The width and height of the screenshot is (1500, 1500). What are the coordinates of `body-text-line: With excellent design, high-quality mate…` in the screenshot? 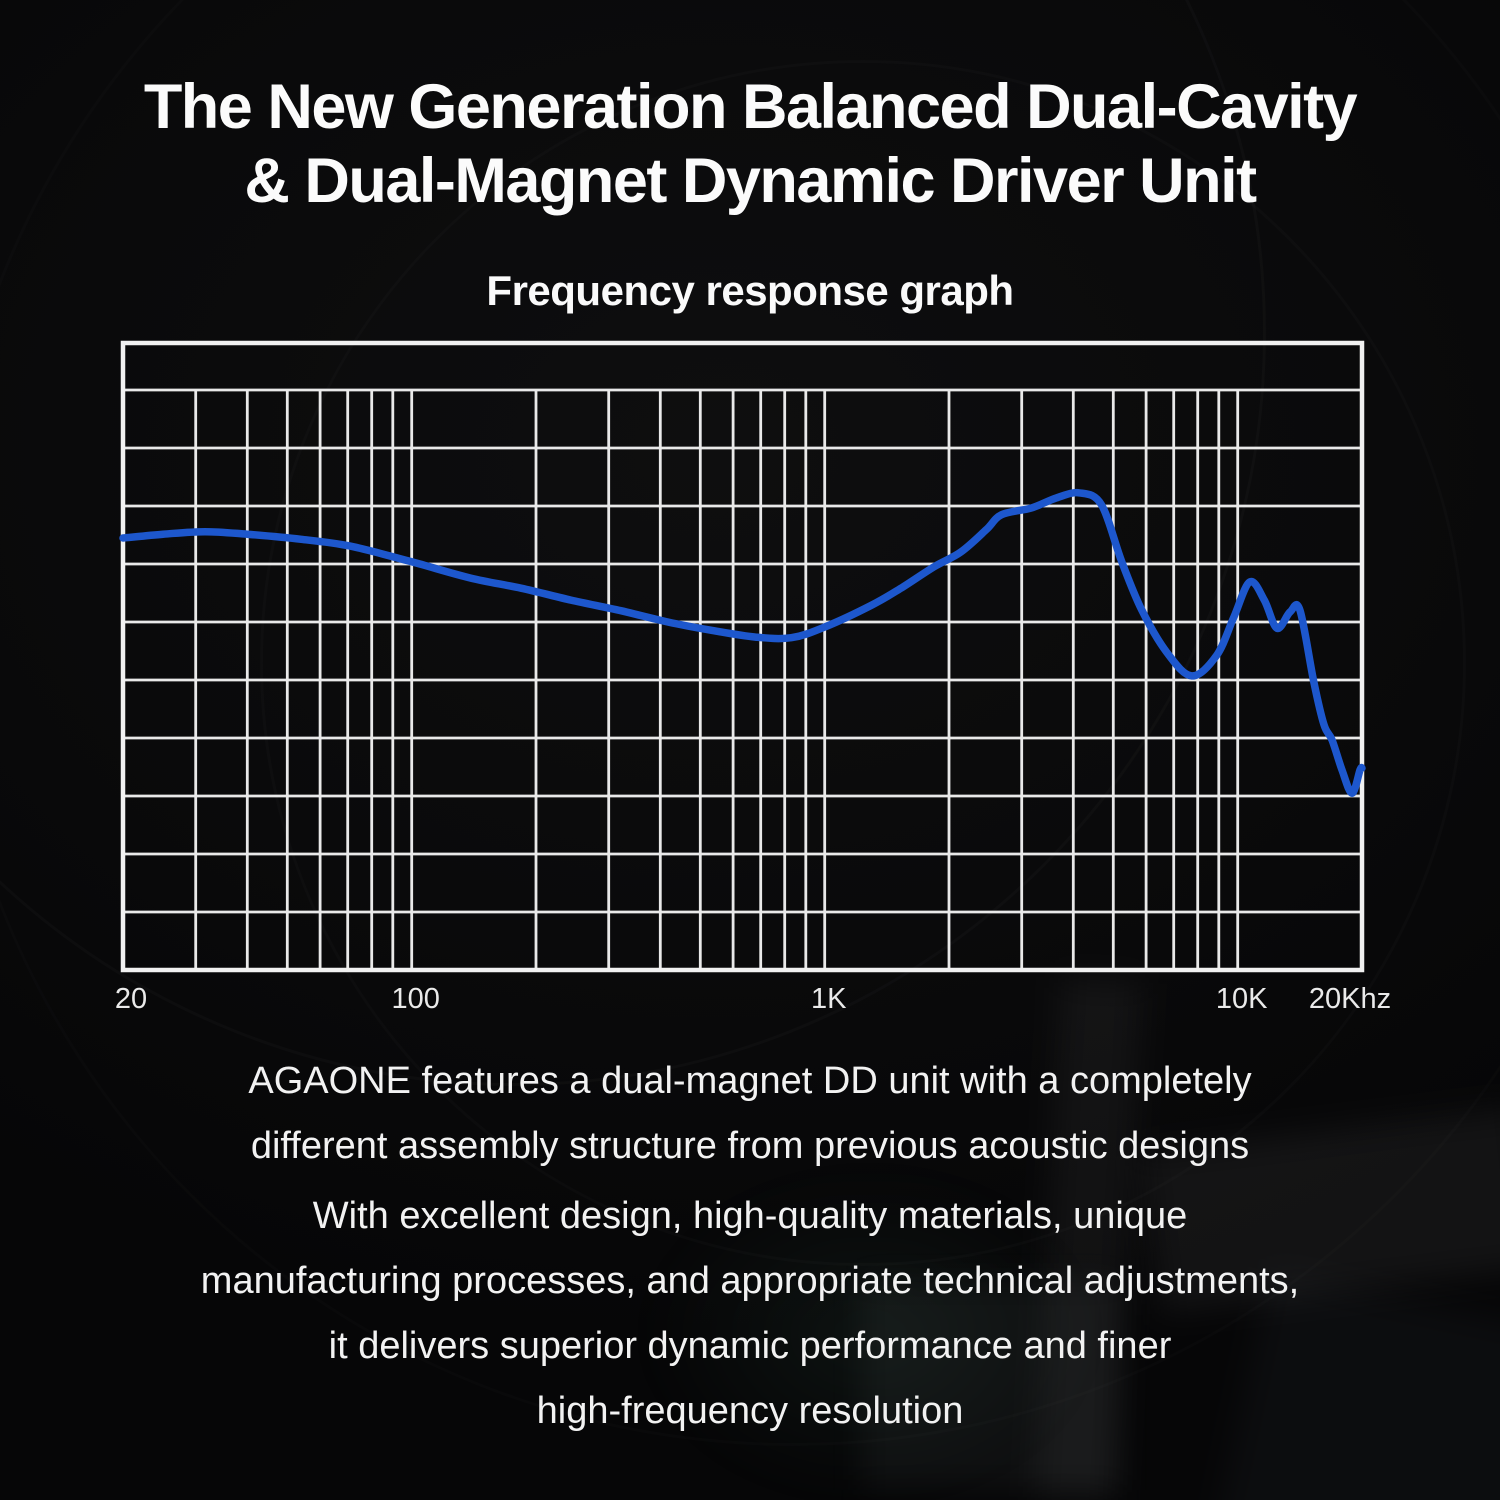 It's located at (750, 1216).